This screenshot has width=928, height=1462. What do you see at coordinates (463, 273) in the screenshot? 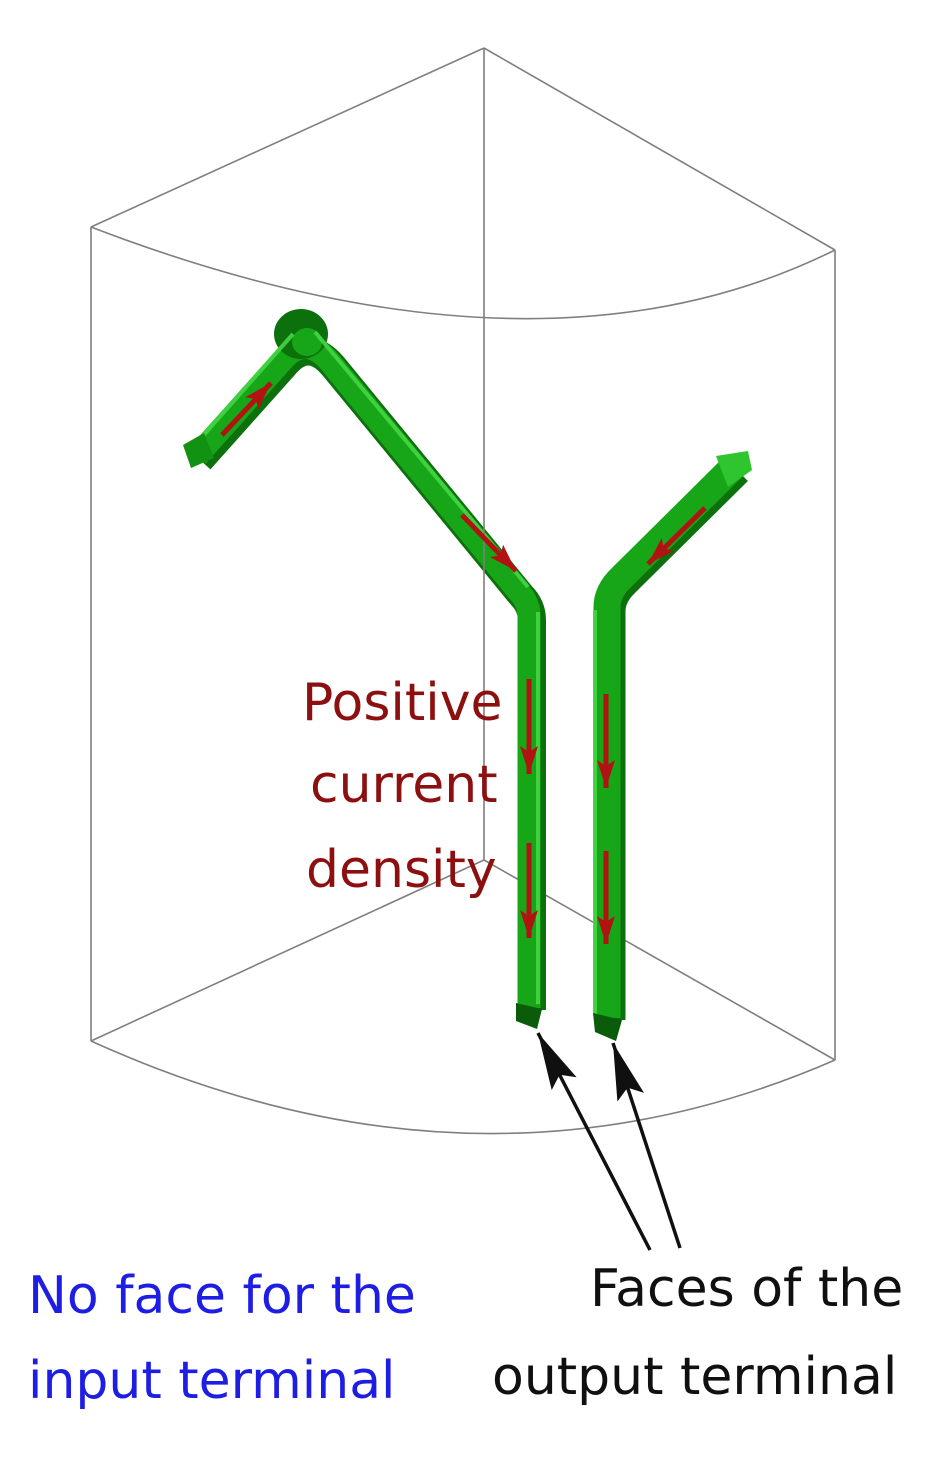
I see `wireframe-top-arc` at bounding box center [463, 273].